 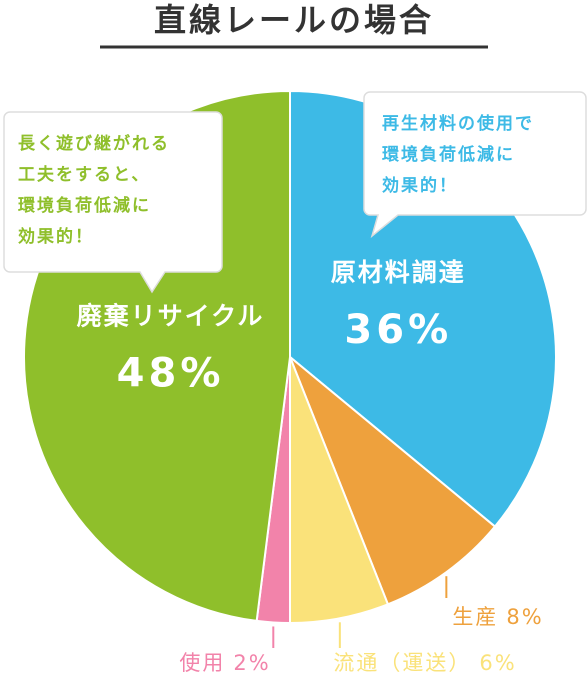 I want to click on slice-label: 流通（運送） 6%, so click(x=424, y=663).